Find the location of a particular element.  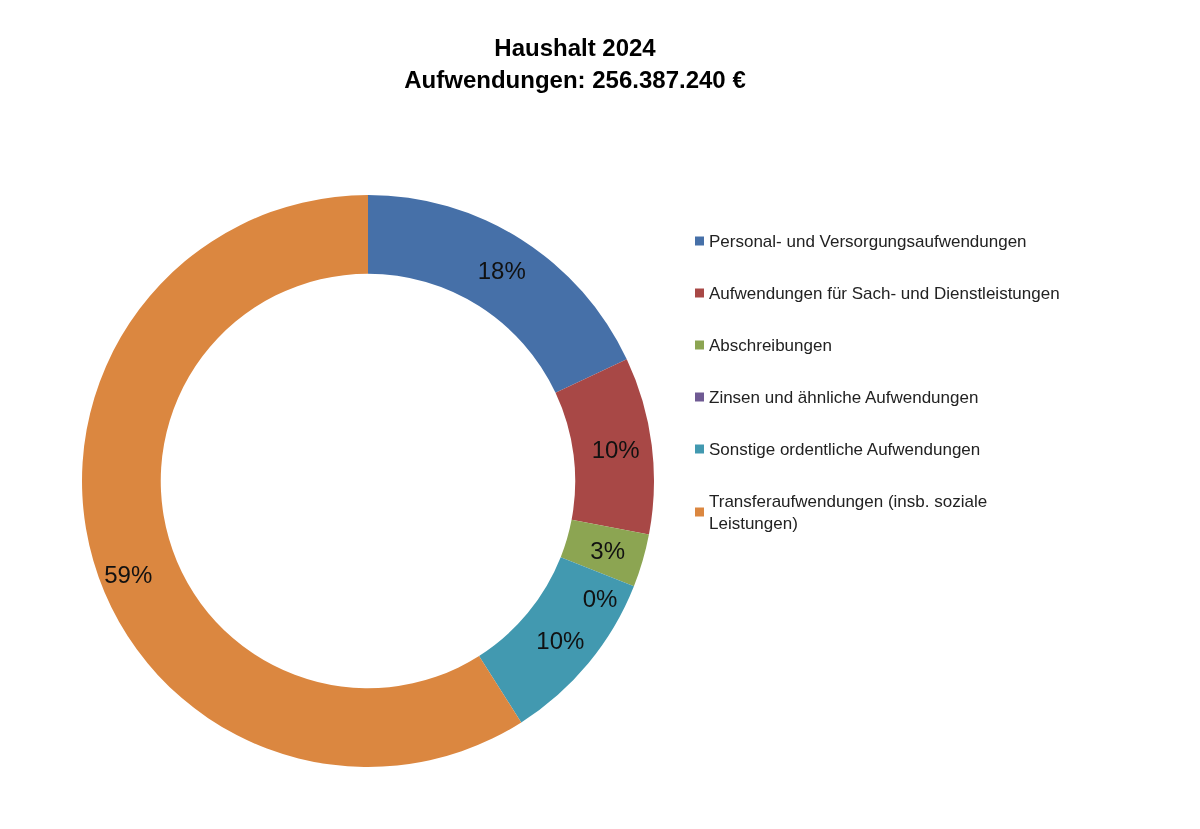

legend-label: Abschreibungen is located at coordinates (770, 345).